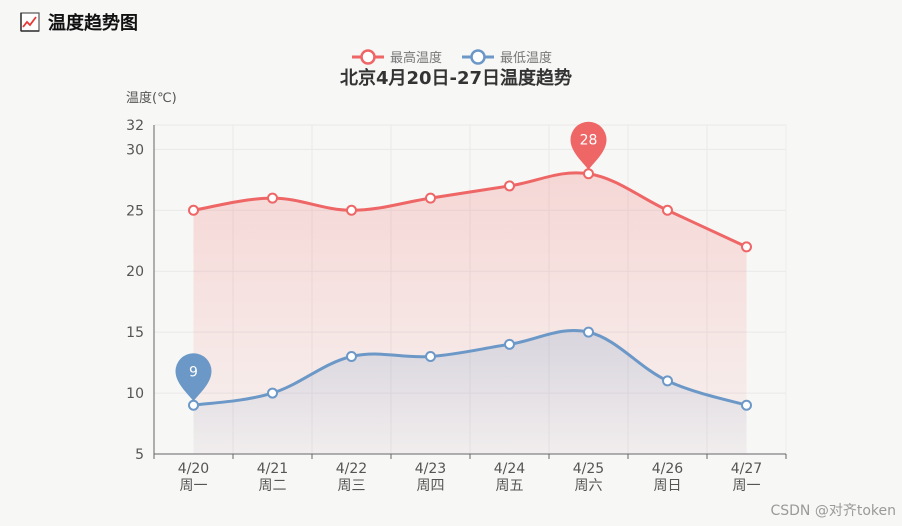  What do you see at coordinates (351, 469) in the screenshot?
I see `x-tick-label: 4/22` at bounding box center [351, 469].